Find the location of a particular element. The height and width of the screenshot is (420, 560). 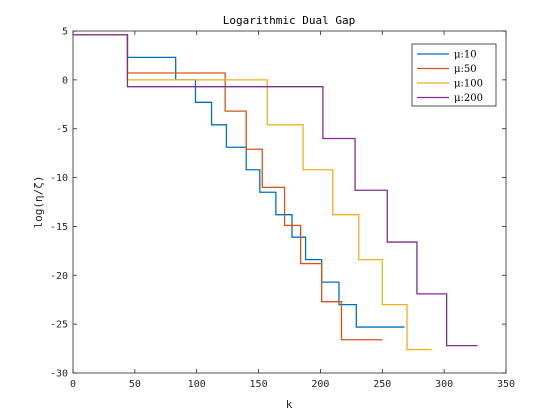

y-tick-label: -20 is located at coordinates (59, 276).